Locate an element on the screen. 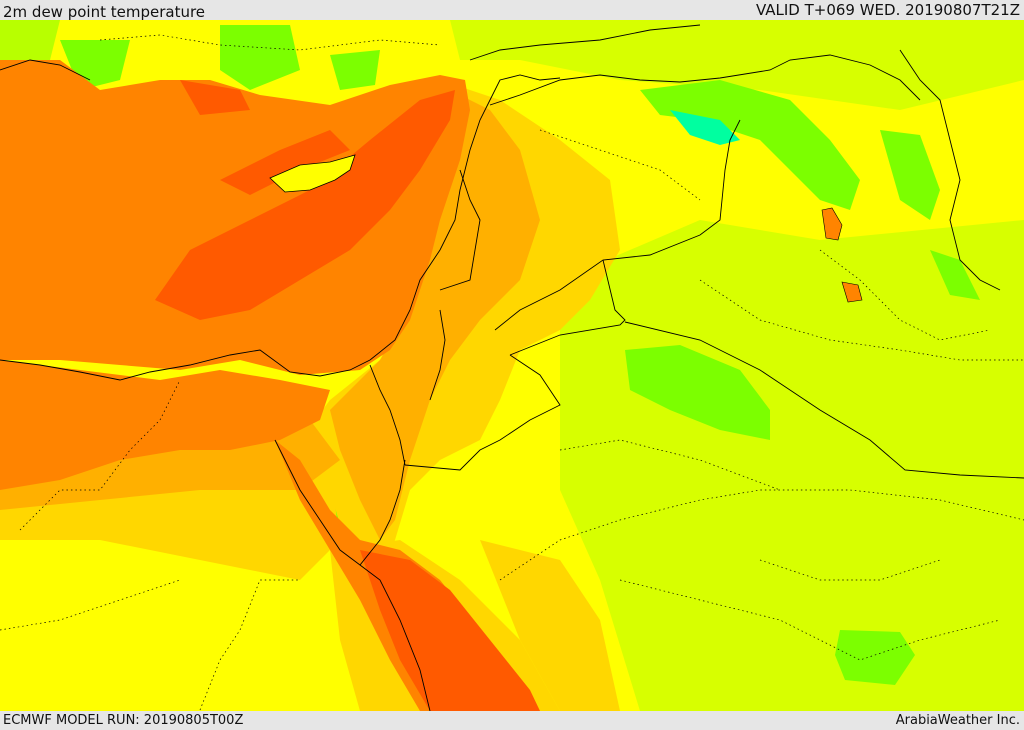 Image resolution: width=1024 pixels, height=730 pixels. green-turkey2 is located at coordinates (355, 70).